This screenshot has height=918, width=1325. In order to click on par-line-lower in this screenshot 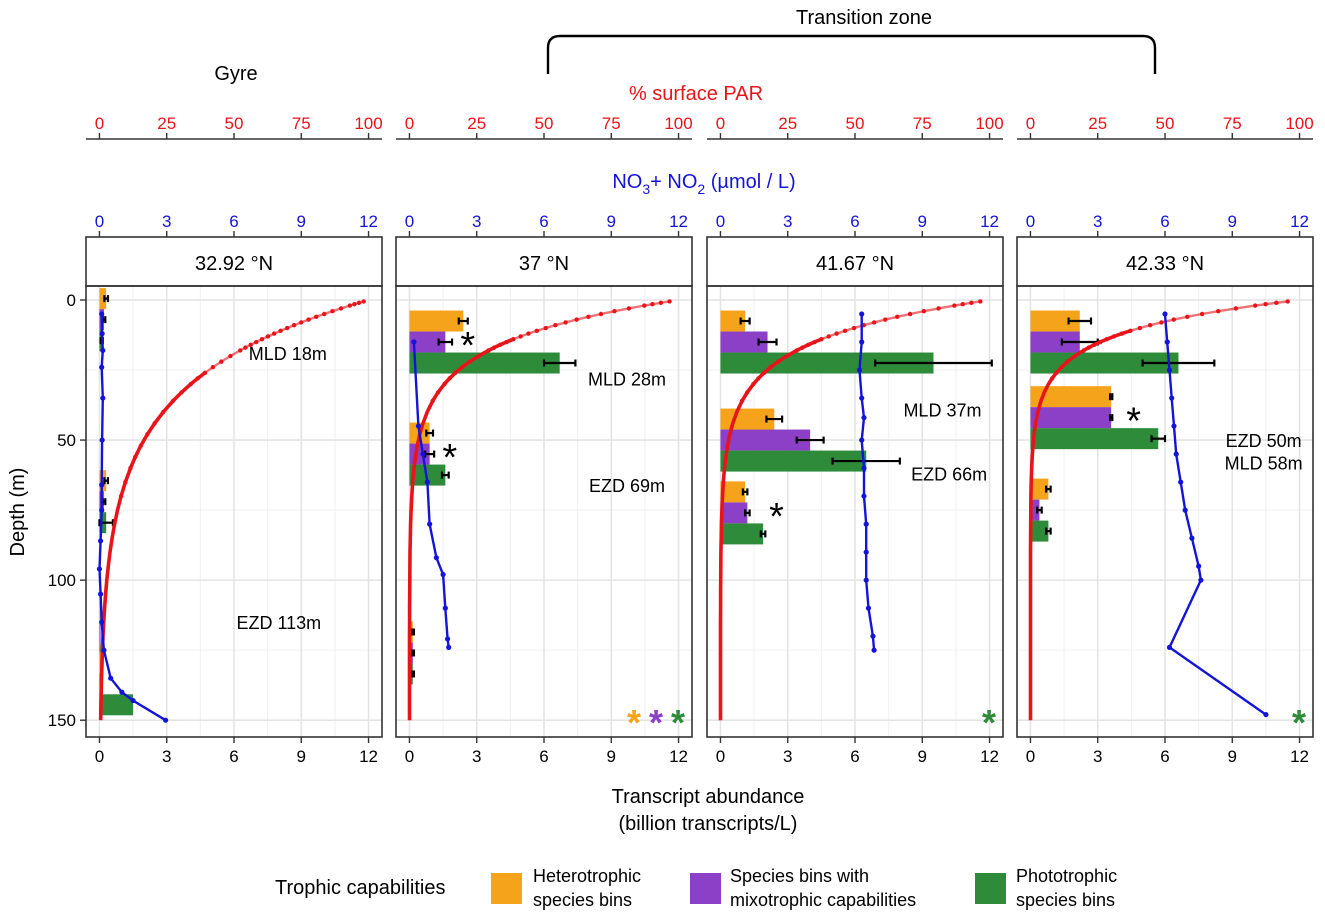, I will do `click(152, 546)`.